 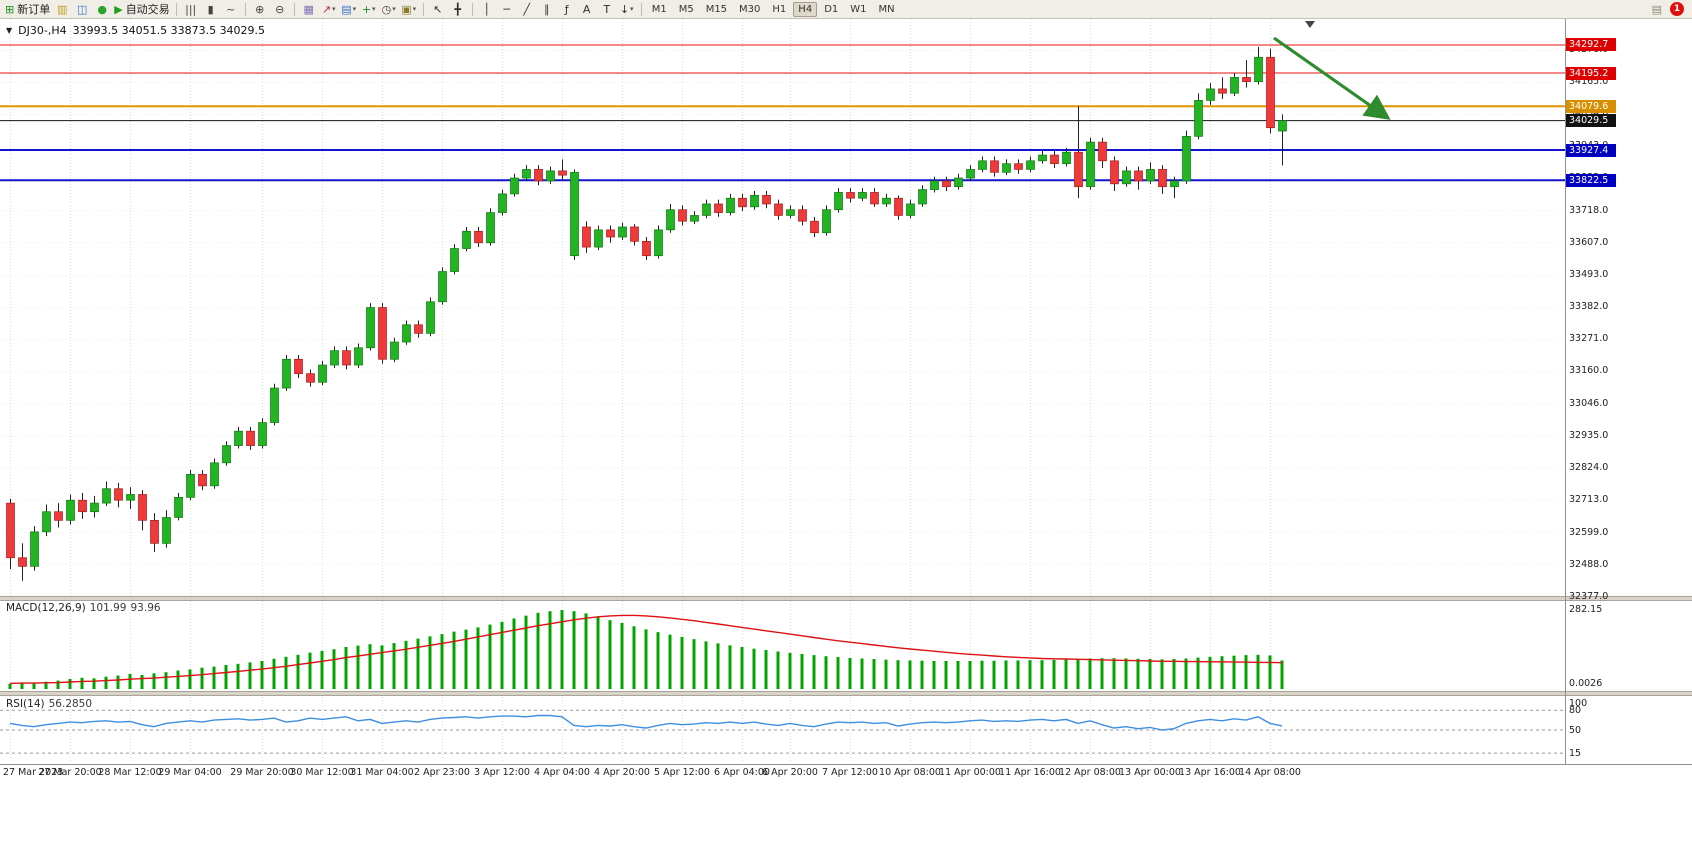 I want to click on news-icon: ▤, so click(x=1656, y=9).